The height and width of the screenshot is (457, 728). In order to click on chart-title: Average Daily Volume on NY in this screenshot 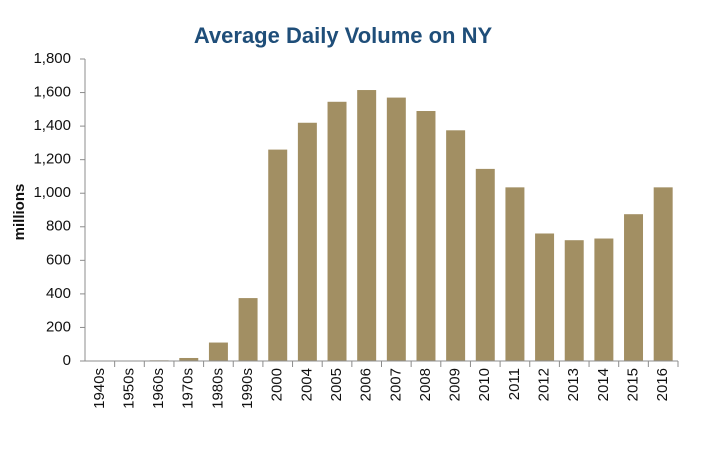, I will do `click(343, 35)`.